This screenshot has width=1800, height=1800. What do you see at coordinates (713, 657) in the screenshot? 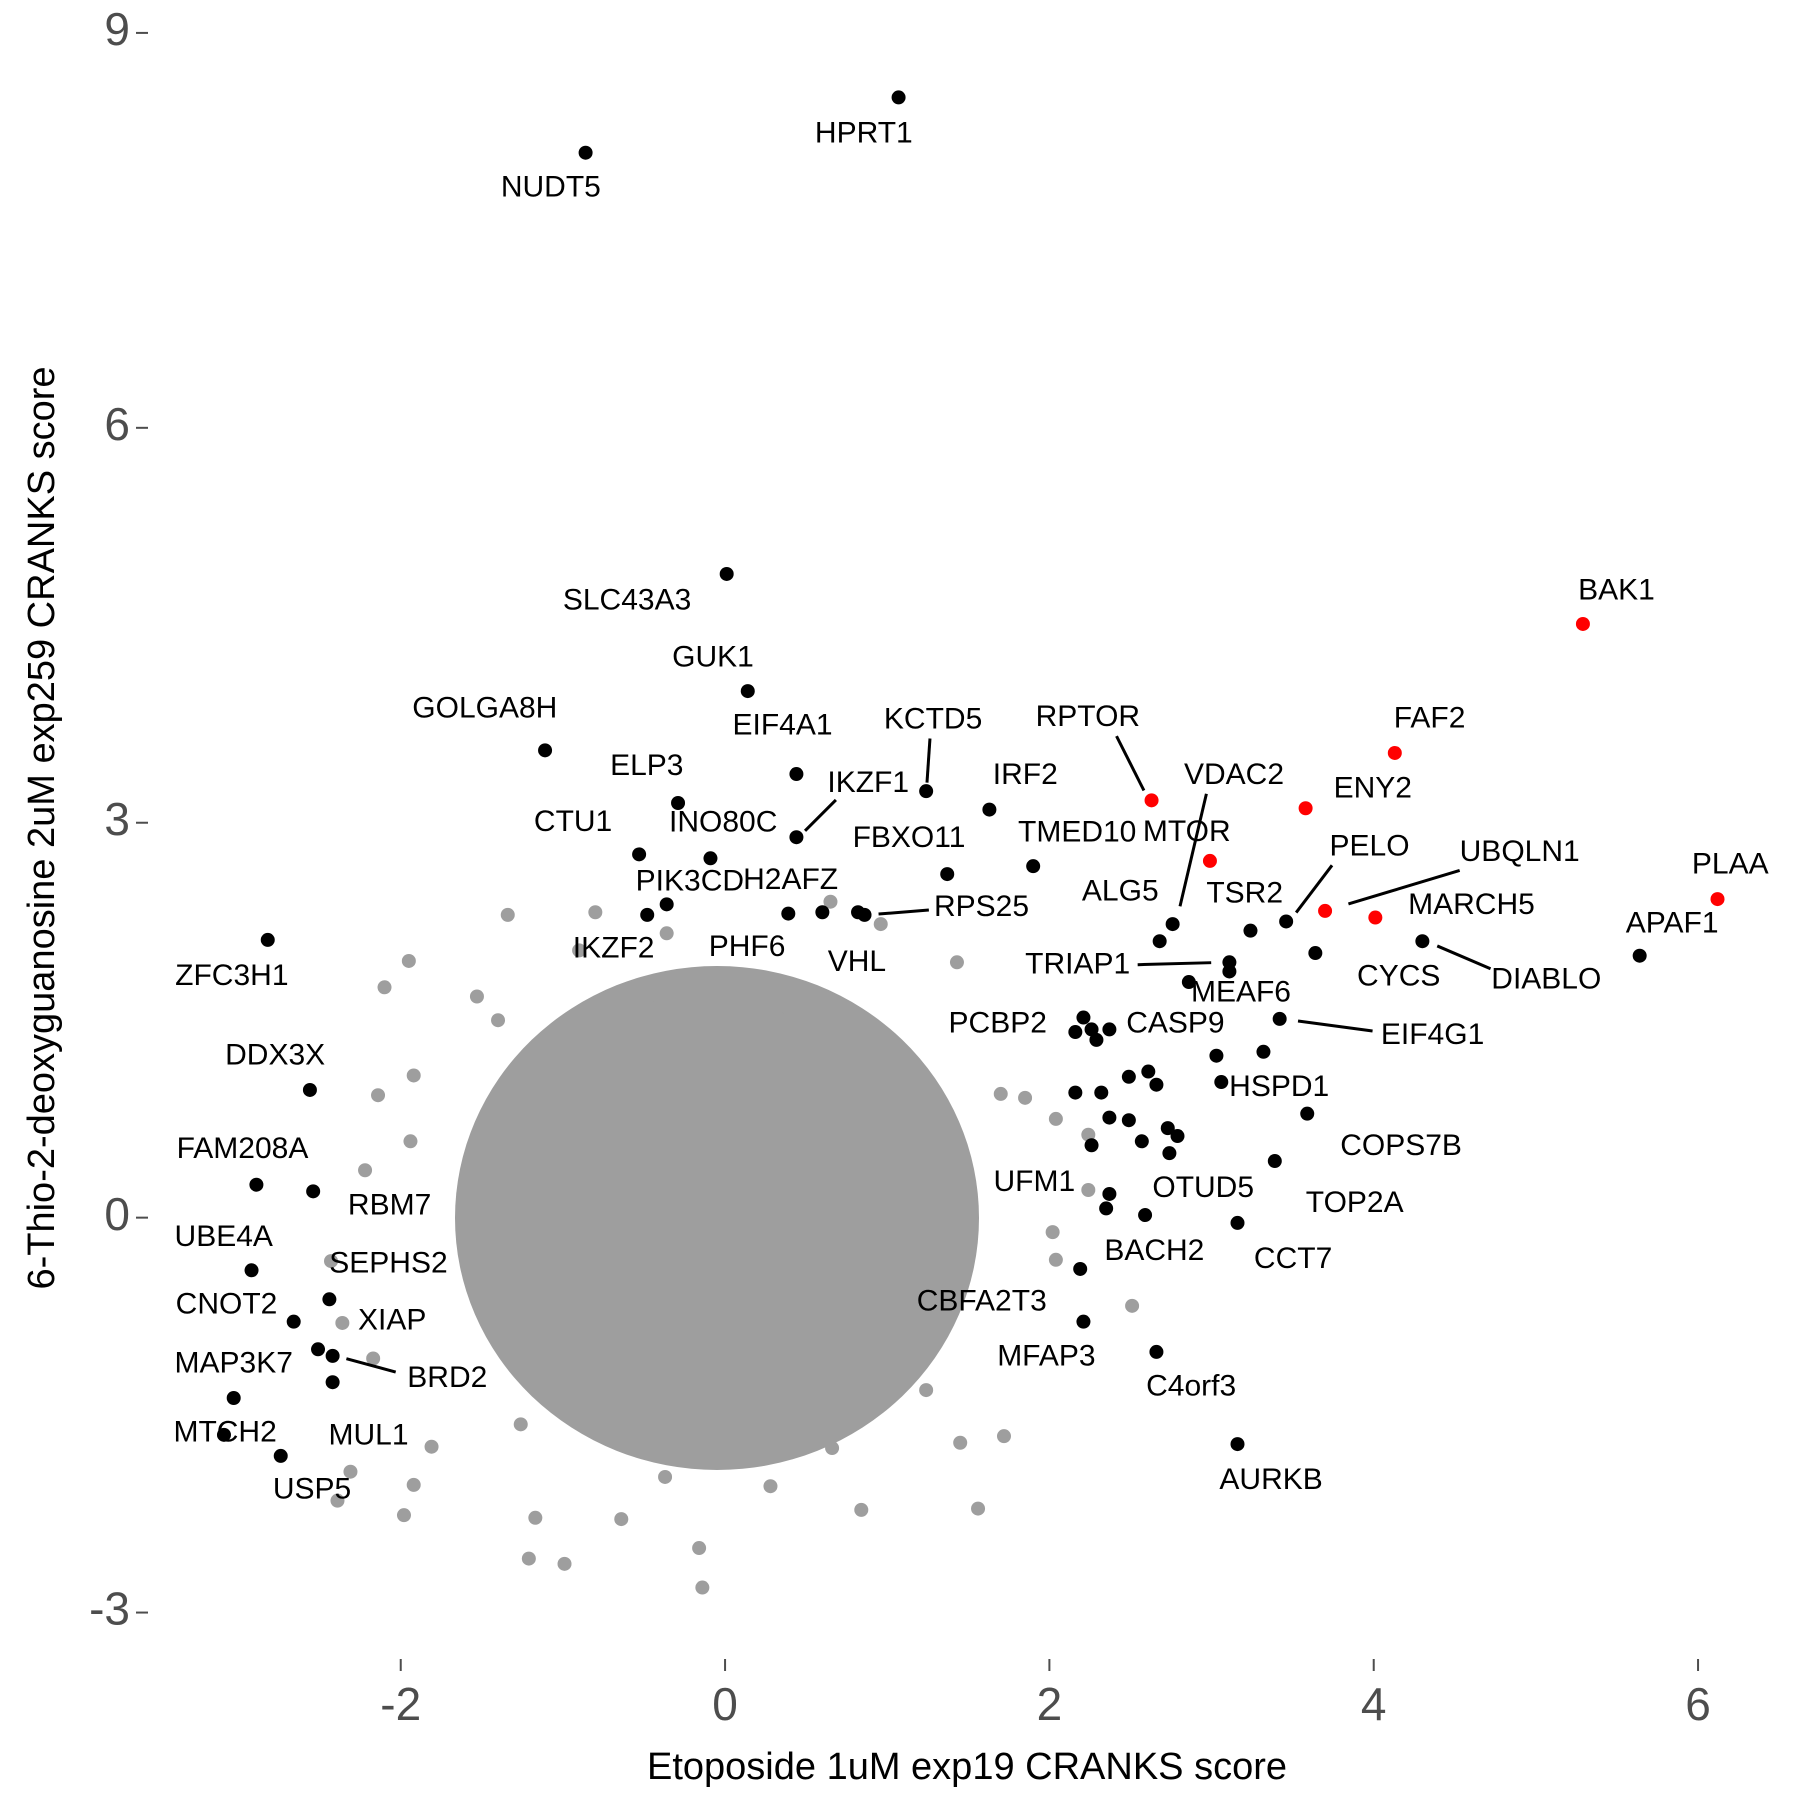
I see `point-label: GUK1` at bounding box center [713, 657].